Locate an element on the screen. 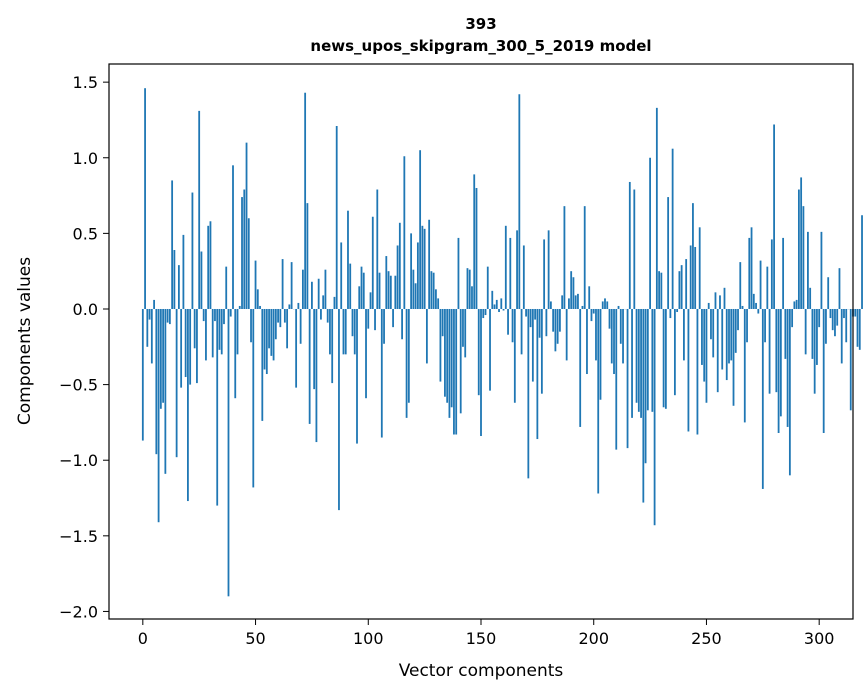 The width and height of the screenshot is (867, 700). chart-subtitle: news_upos_skipgram_300_5_2019 model is located at coordinates (480, 46).